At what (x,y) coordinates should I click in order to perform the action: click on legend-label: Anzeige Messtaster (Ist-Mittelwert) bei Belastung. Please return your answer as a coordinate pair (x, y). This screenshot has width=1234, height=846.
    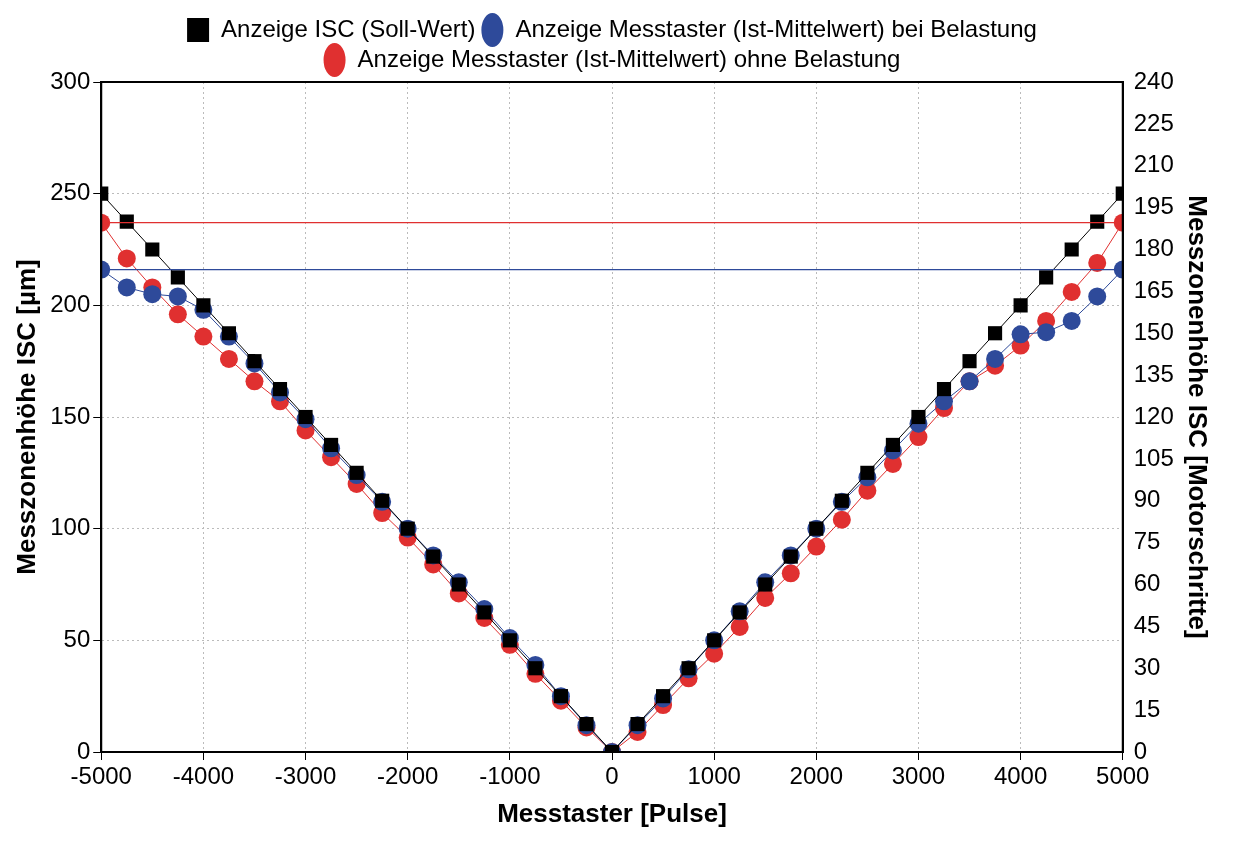
    Looking at the image, I should click on (776, 28).